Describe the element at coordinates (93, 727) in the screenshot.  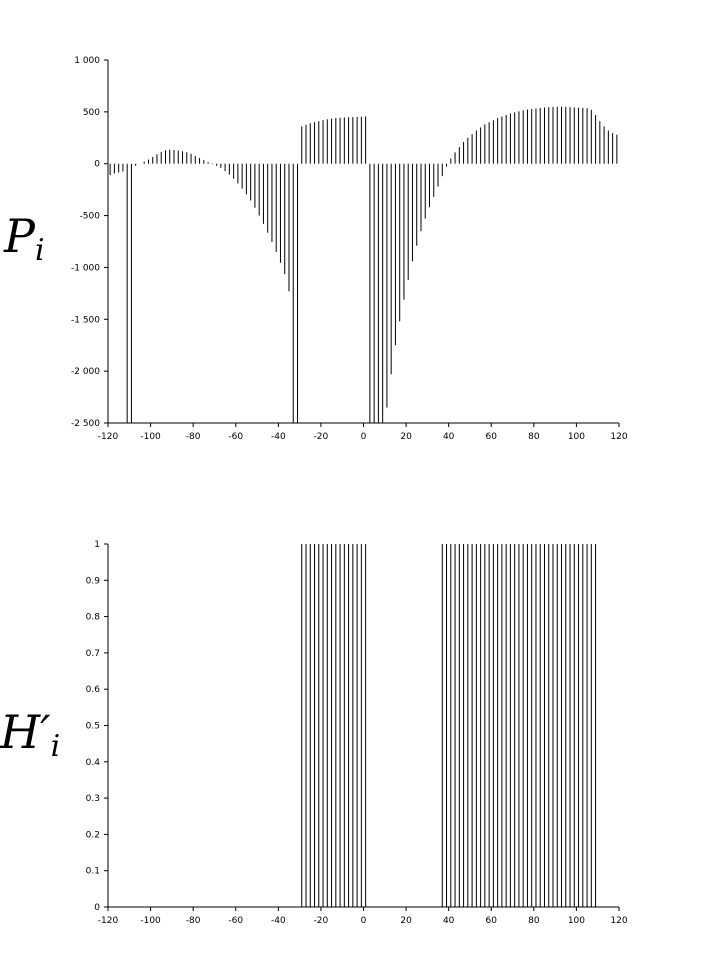
I see `y-tick-label: 0.5` at that location.